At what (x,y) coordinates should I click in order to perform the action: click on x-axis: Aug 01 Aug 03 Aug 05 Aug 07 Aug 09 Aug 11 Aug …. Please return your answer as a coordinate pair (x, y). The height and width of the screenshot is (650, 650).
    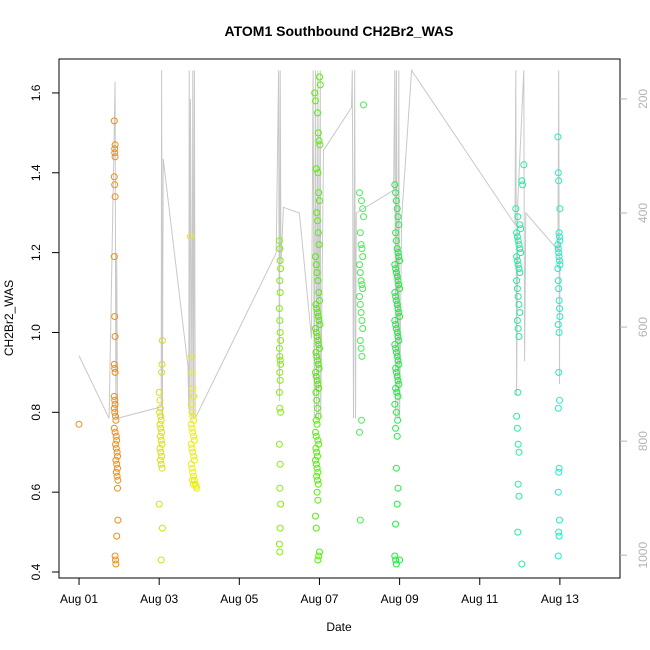
    Looking at the image, I should click on (319, 591).